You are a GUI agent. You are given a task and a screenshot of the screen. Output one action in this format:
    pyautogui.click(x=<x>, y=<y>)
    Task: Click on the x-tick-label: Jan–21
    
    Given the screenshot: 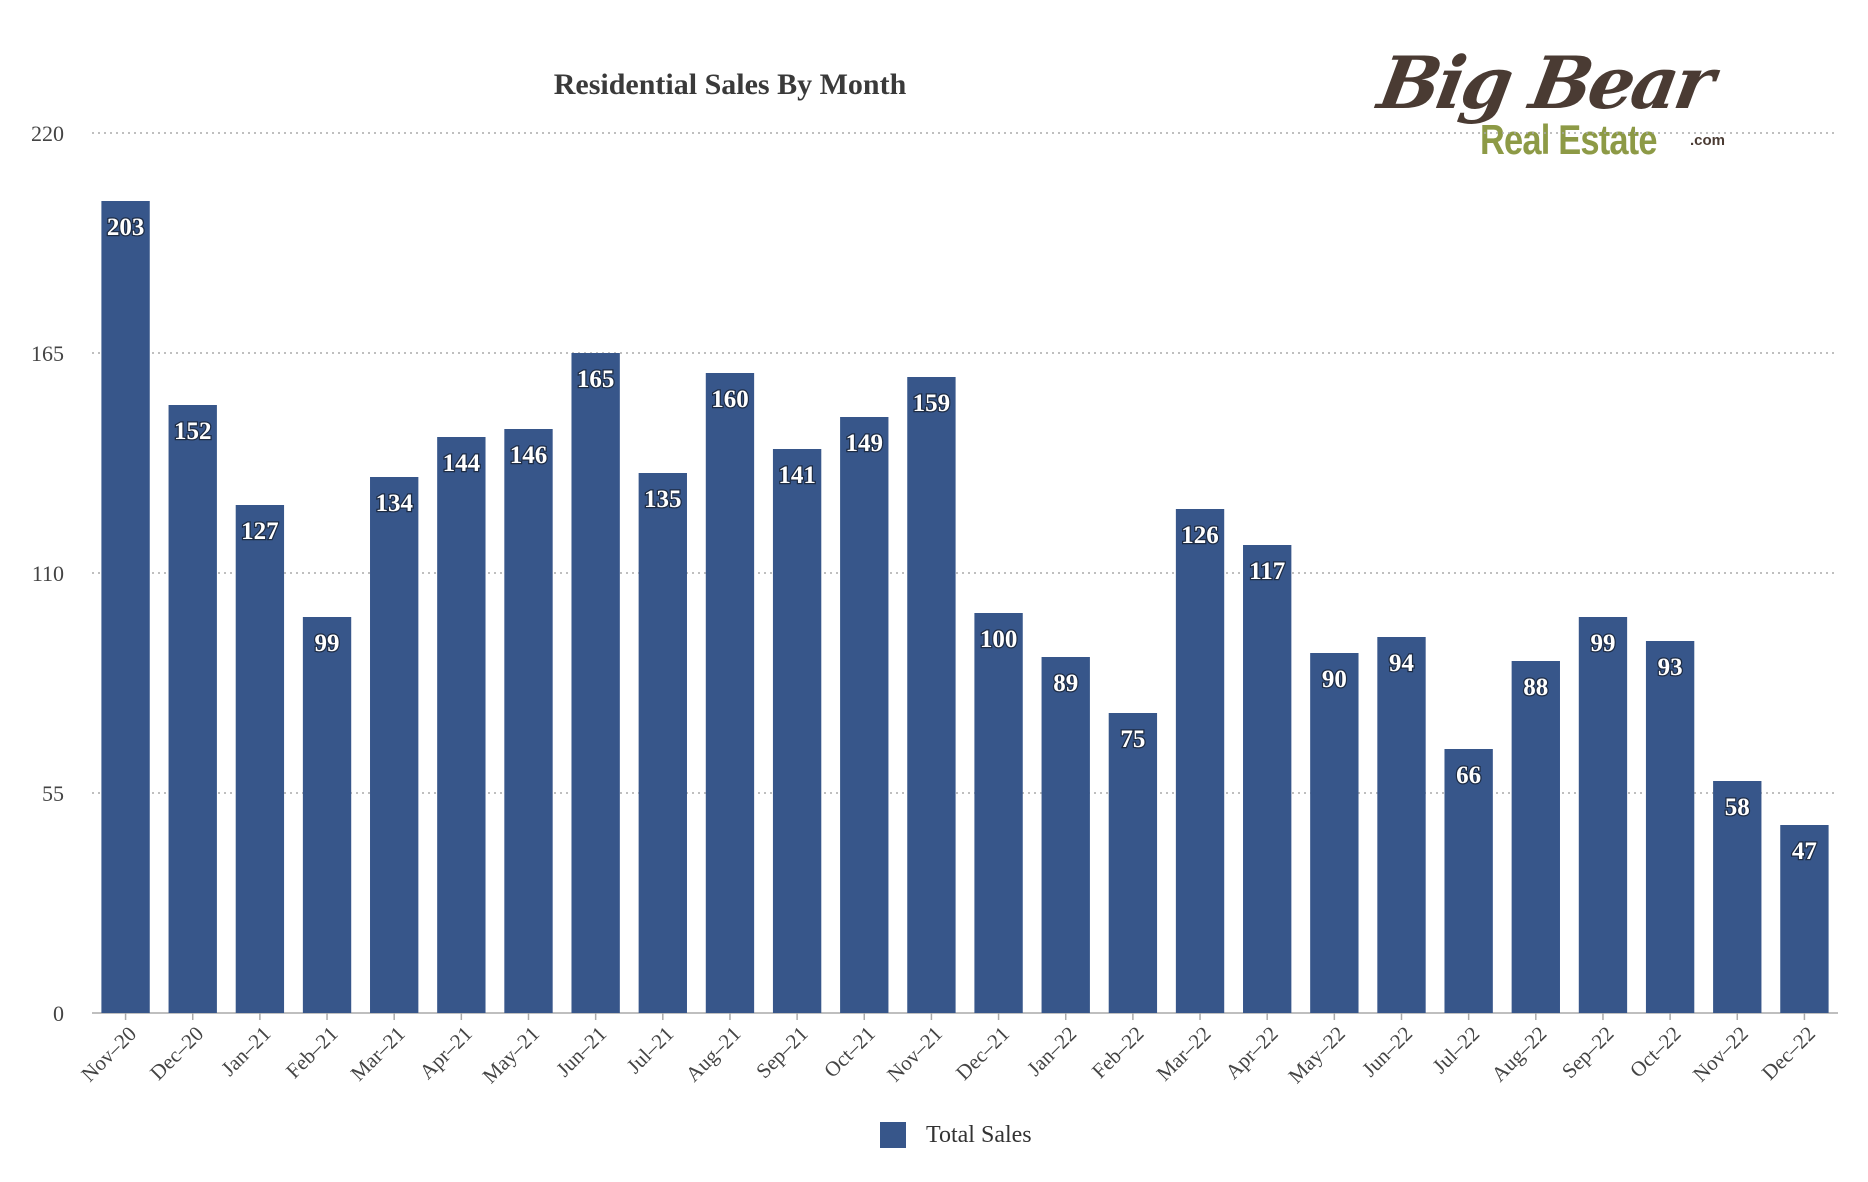 What is the action you would take?
    pyautogui.click(x=245, y=1051)
    